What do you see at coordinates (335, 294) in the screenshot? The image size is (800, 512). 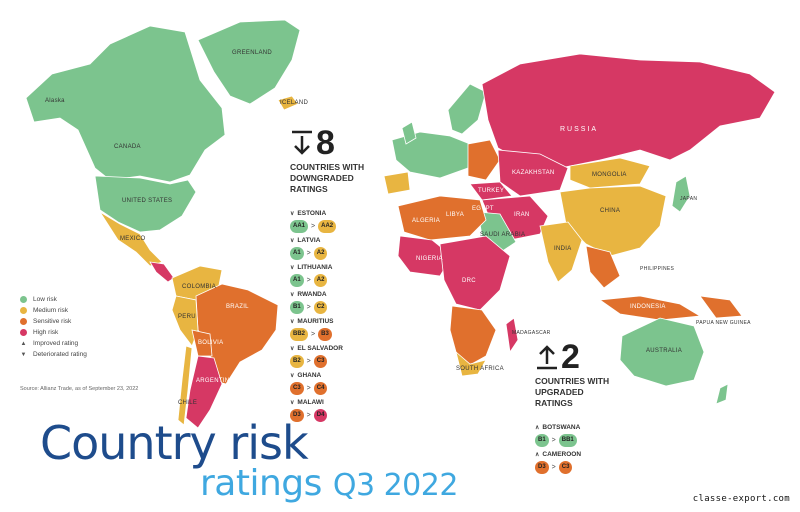 I see `rating-country: ∨ RWANDA` at bounding box center [335, 294].